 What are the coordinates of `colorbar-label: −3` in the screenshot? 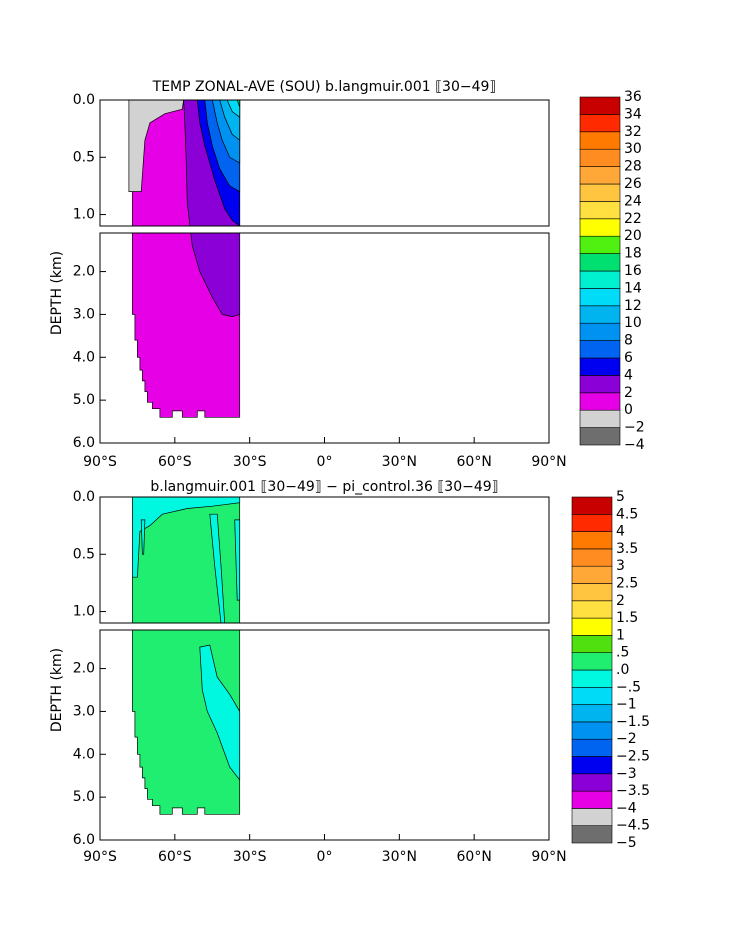 It's located at (626, 774).